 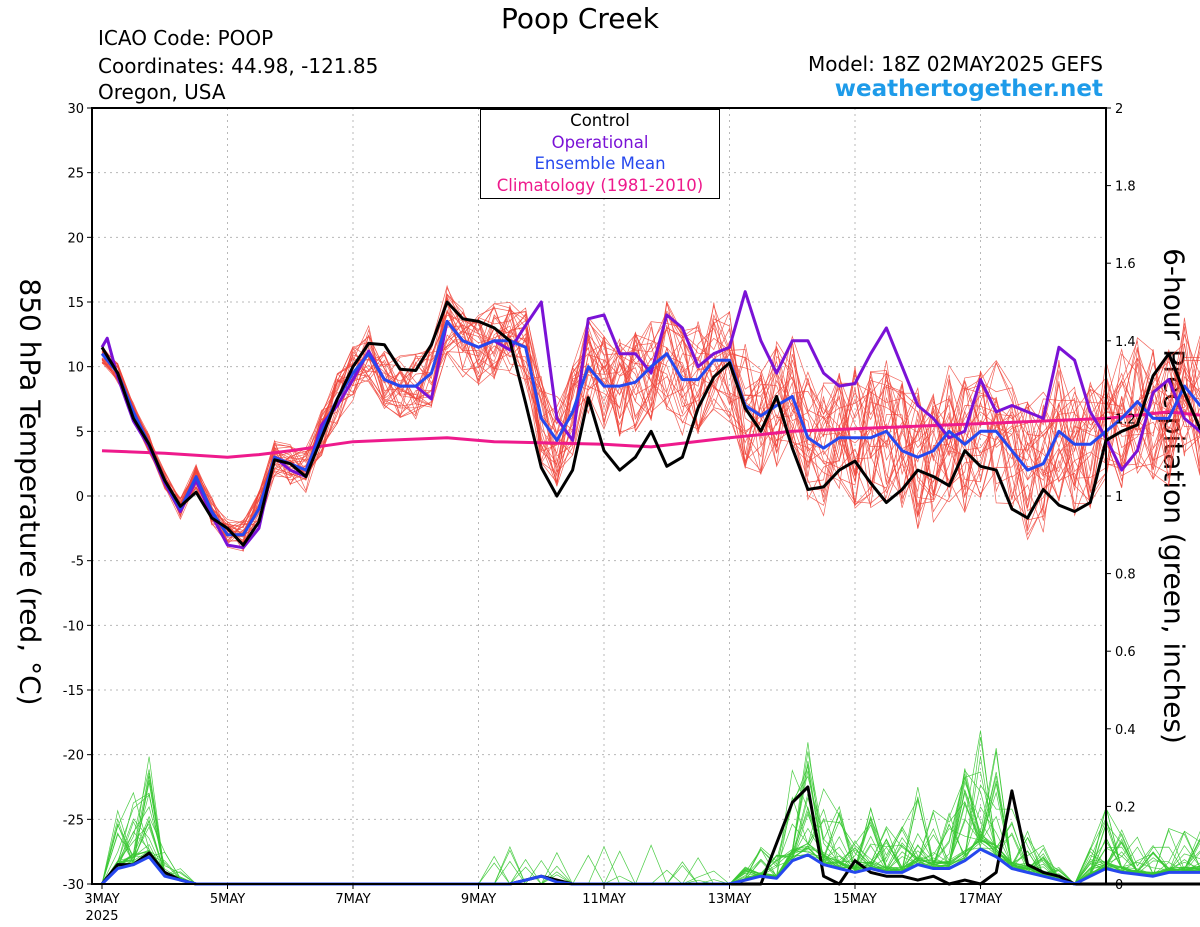 I want to click on x-tick-label: 11MAY, so click(x=604, y=899).